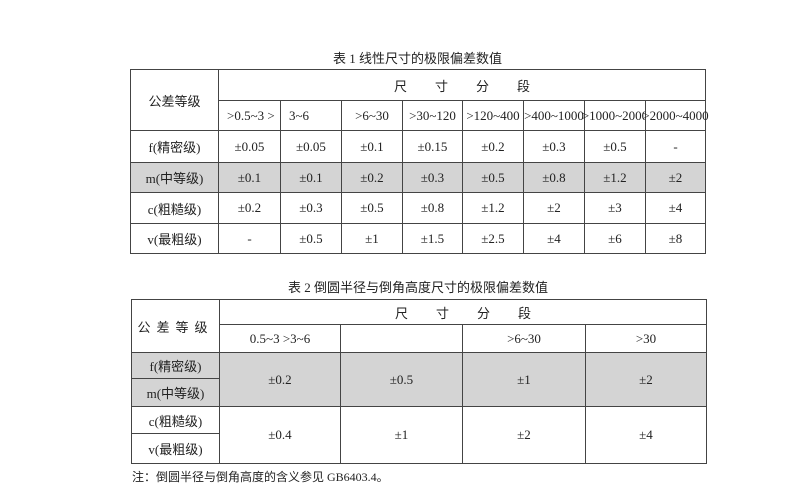  I want to click on table2-title: 表 2 倒圆半径与倒角高度尺寸的极限偏差数值, so click(417, 287).